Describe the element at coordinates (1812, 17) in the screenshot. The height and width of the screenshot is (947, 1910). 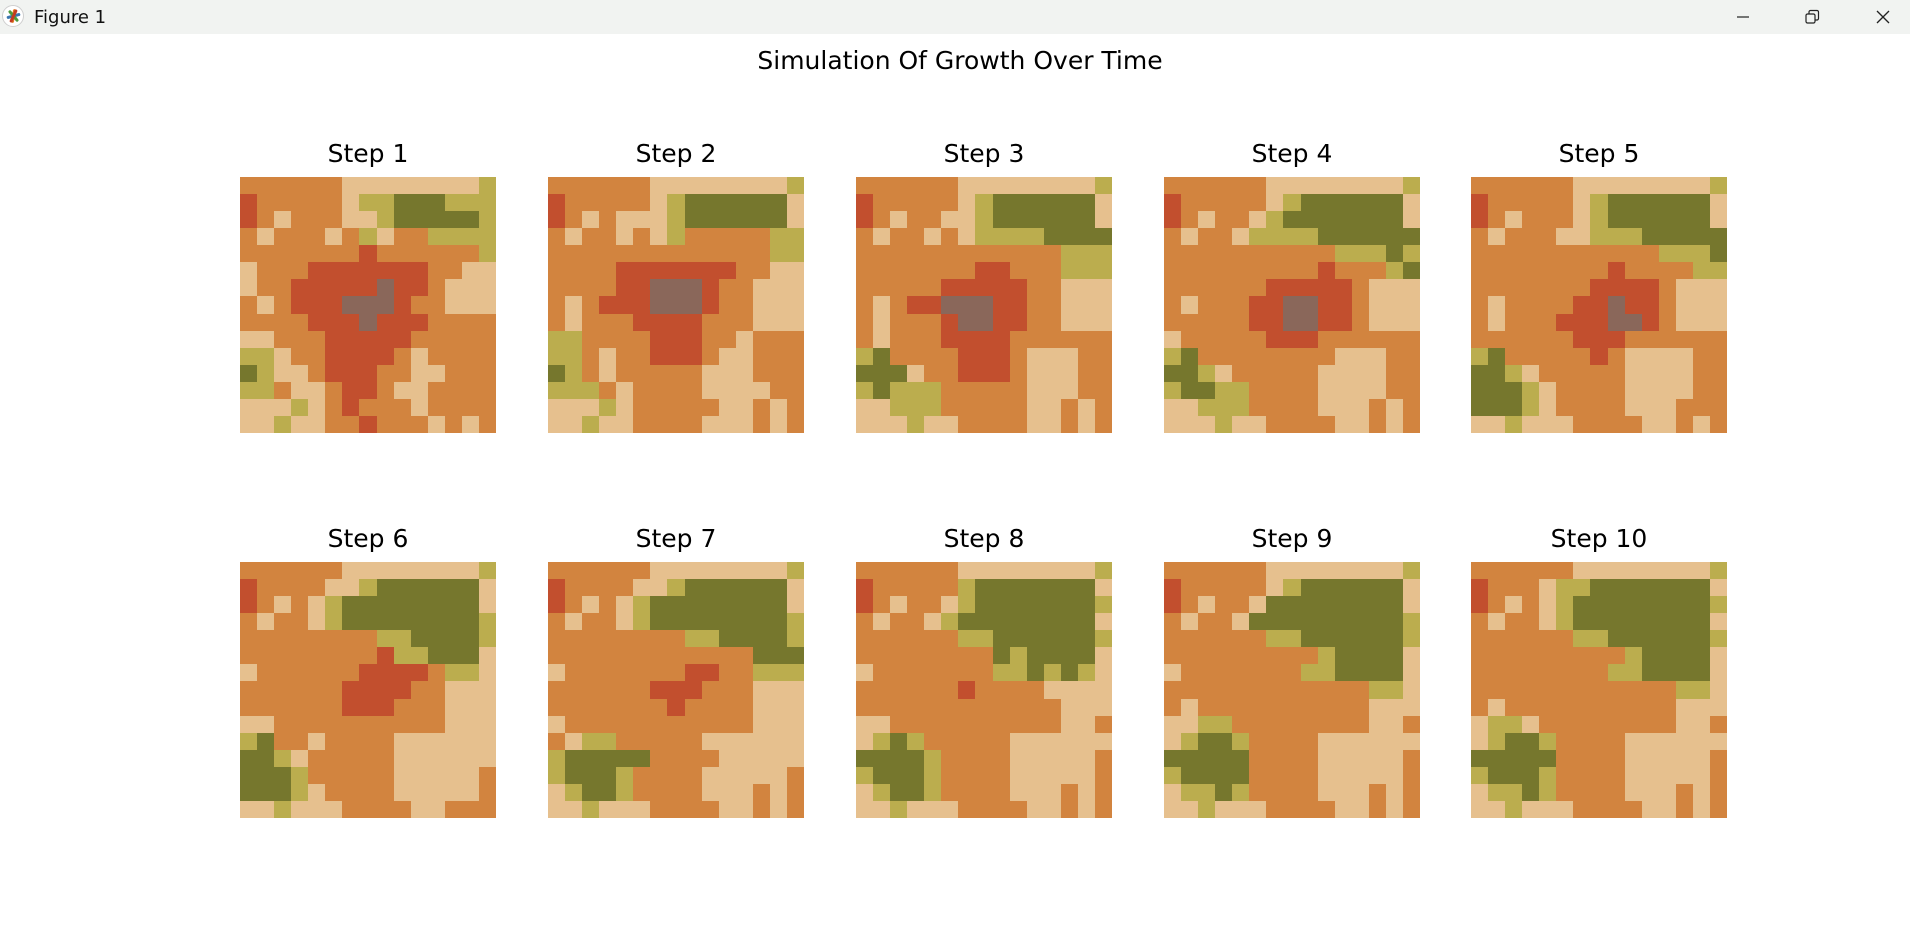
I see `restore-button` at that location.